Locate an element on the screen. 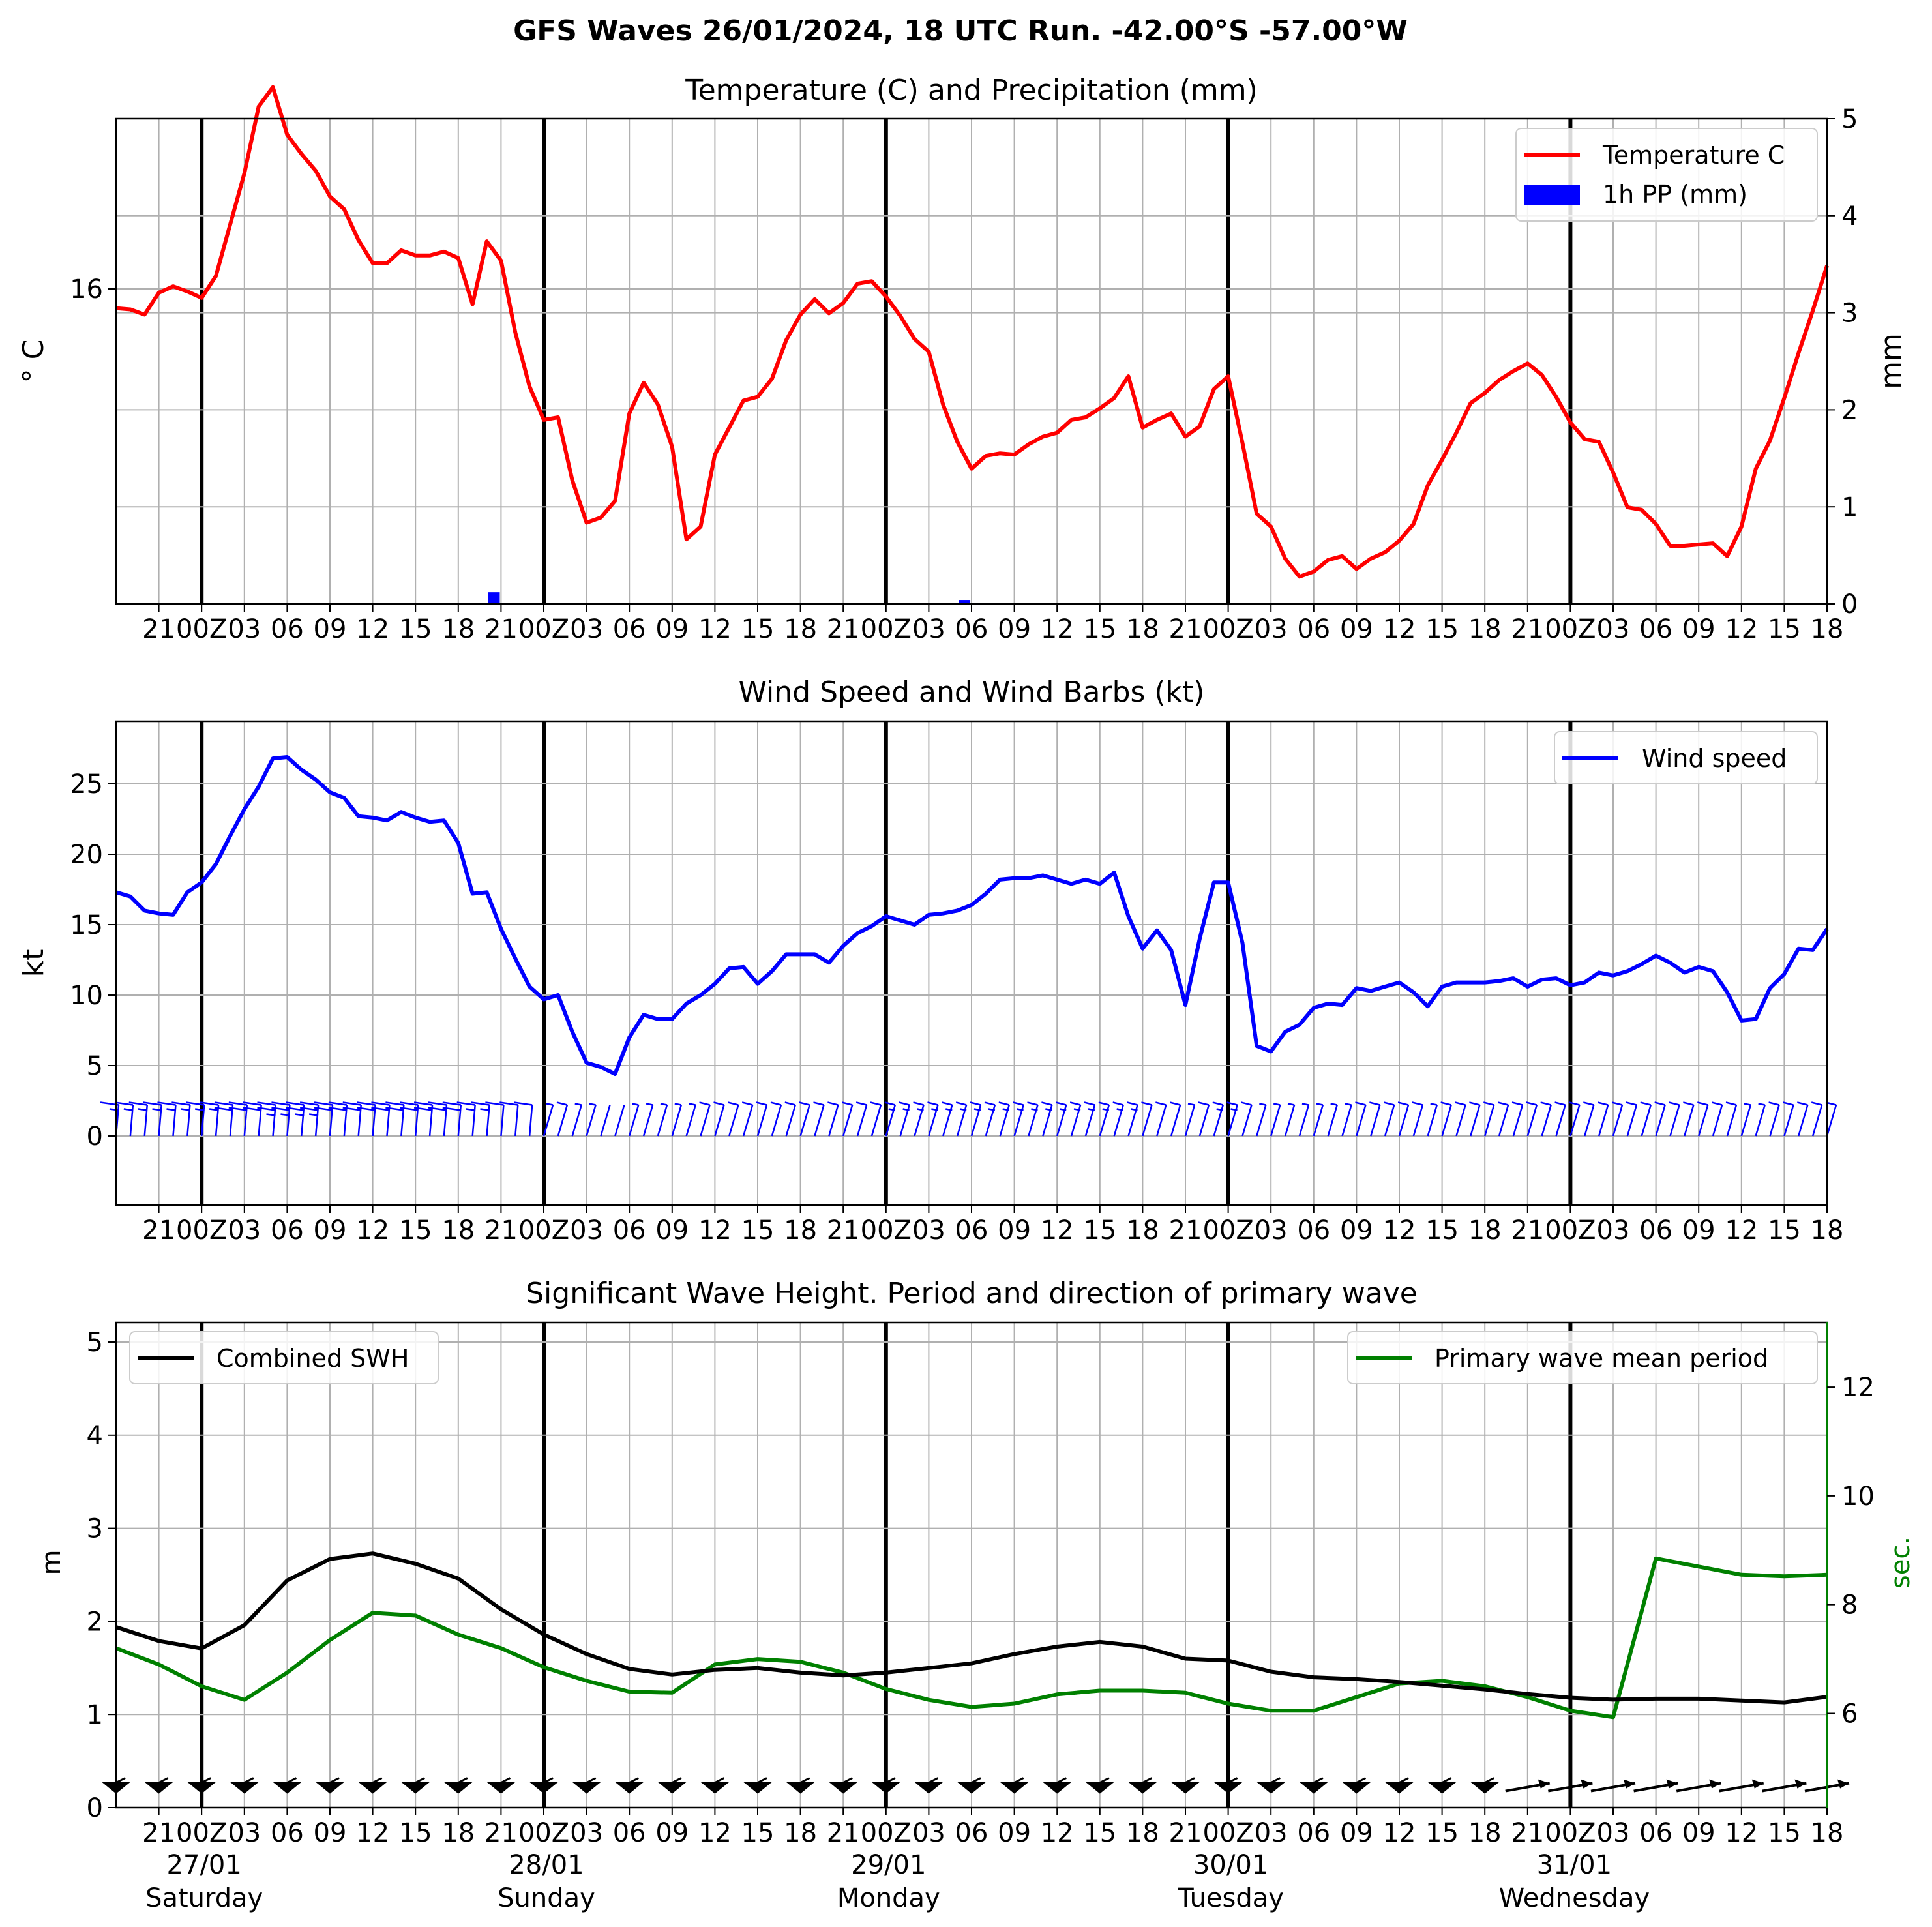  temp-xtick-label-37: 12 is located at coordinates (1741, 629).